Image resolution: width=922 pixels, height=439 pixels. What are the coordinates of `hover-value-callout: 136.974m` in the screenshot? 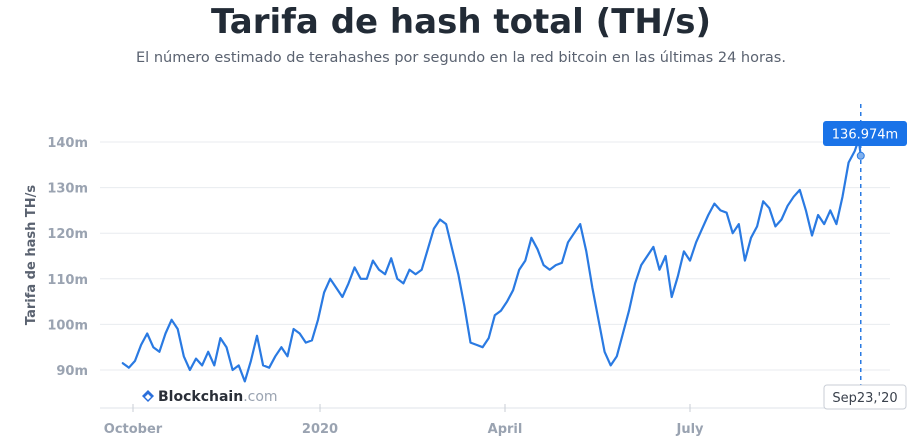 It's located at (865, 133).